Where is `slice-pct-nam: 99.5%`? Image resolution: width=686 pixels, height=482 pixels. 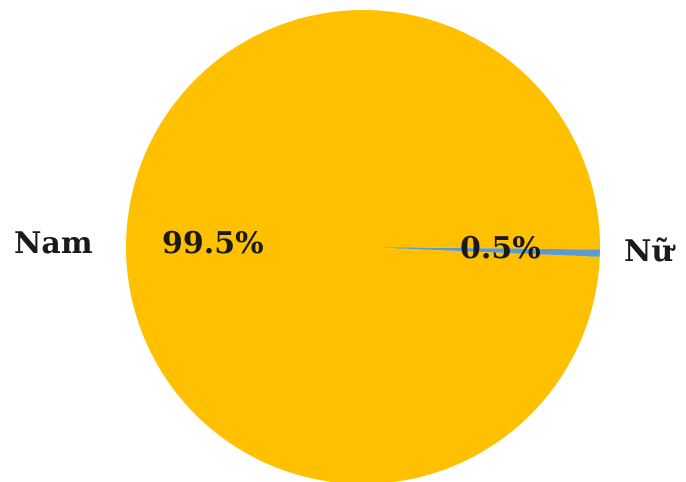
slice-pct-nam: 99.5% is located at coordinates (213, 243).